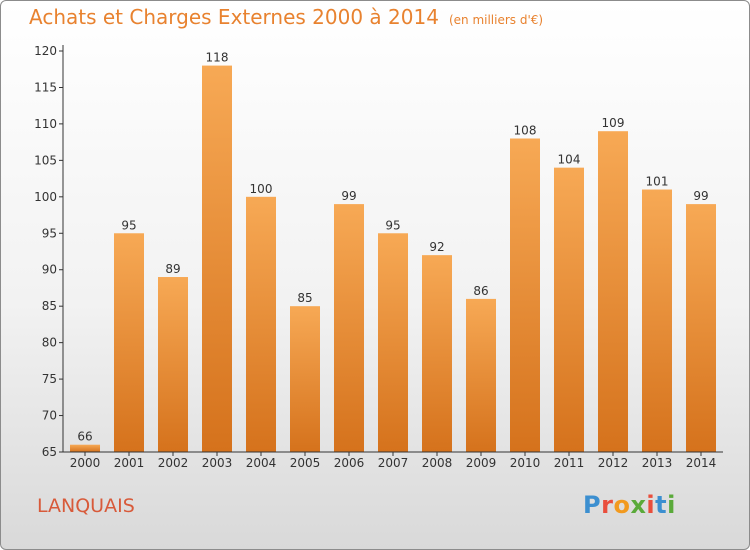 This screenshot has height=550, width=750. I want to click on y-tick-label: 120, so click(45, 51).